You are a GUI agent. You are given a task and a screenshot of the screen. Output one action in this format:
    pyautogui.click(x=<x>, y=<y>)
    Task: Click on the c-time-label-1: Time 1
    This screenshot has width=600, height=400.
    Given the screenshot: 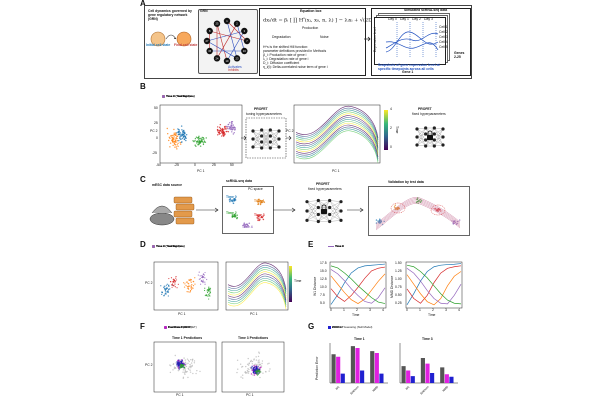 What is the action you would take?
    pyautogui.click(x=259, y=201)
    